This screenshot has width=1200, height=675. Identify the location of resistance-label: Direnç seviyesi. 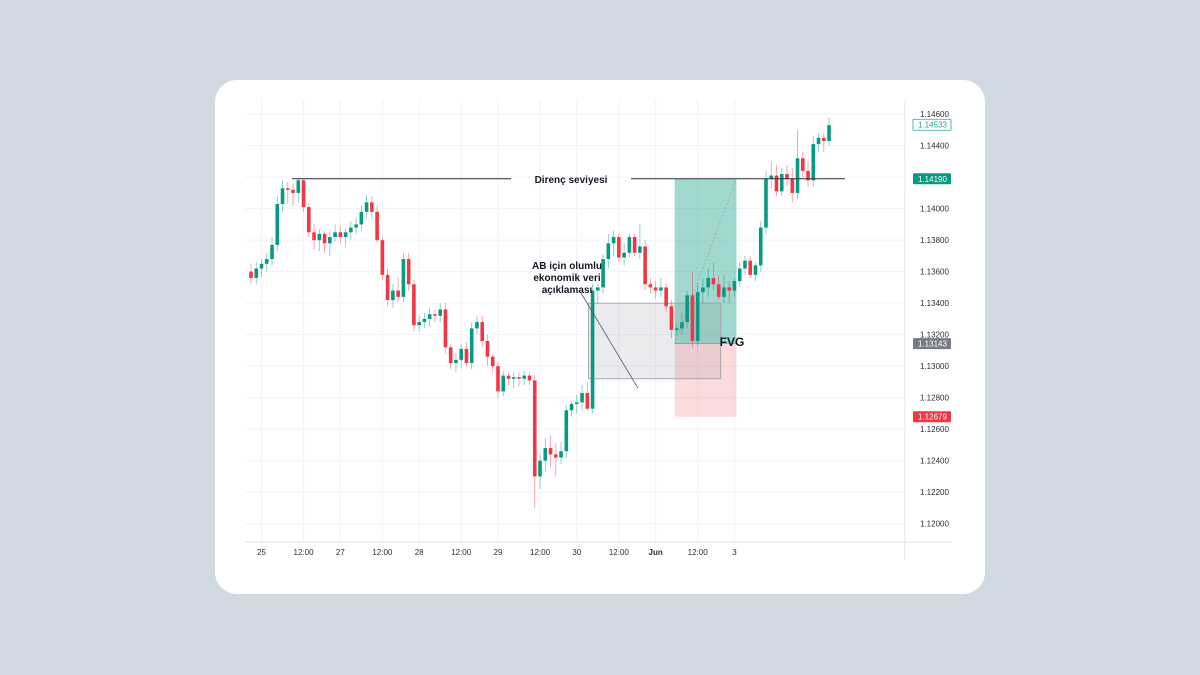
(571, 180).